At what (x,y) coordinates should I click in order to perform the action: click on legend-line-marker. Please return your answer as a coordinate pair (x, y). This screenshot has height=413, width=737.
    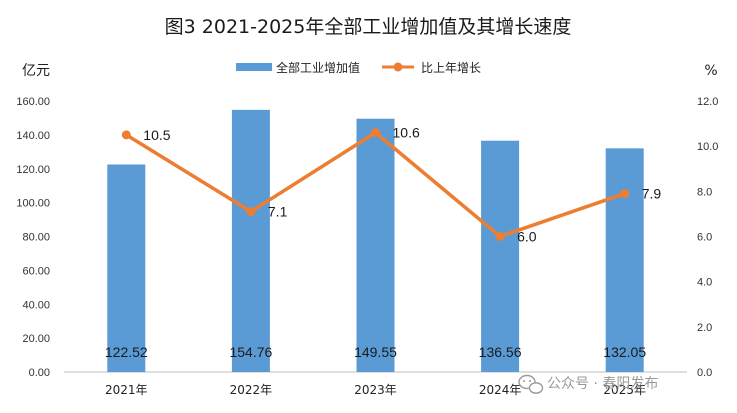
    Looking at the image, I should click on (398, 67).